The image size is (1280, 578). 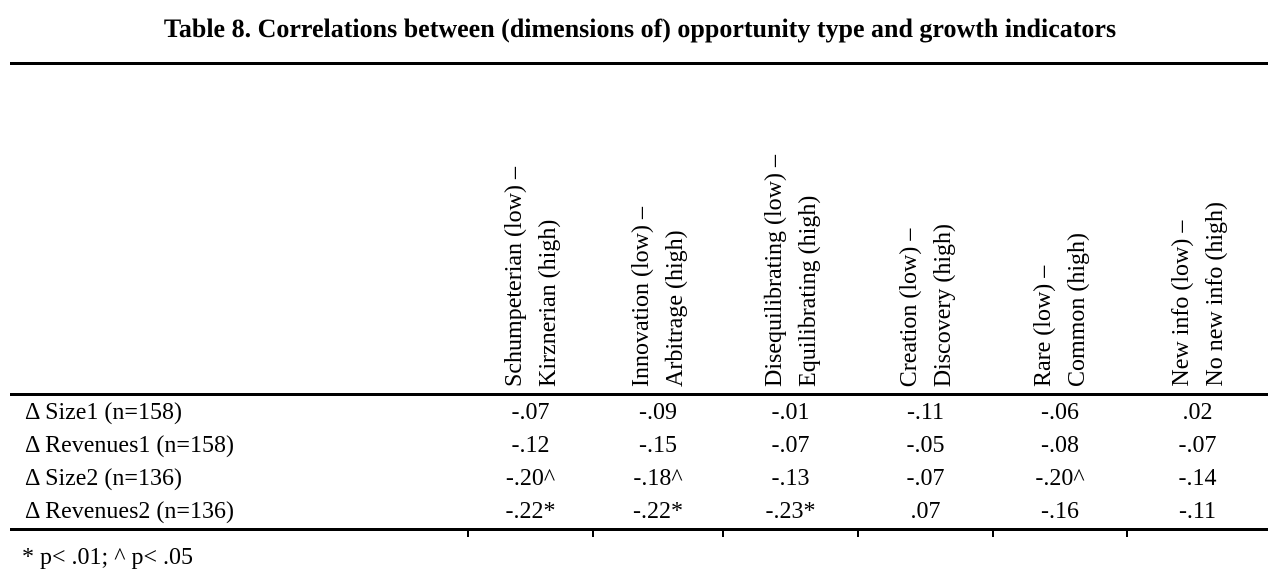 What do you see at coordinates (790, 412) in the screenshot?
I see `cell-value: -.01` at bounding box center [790, 412].